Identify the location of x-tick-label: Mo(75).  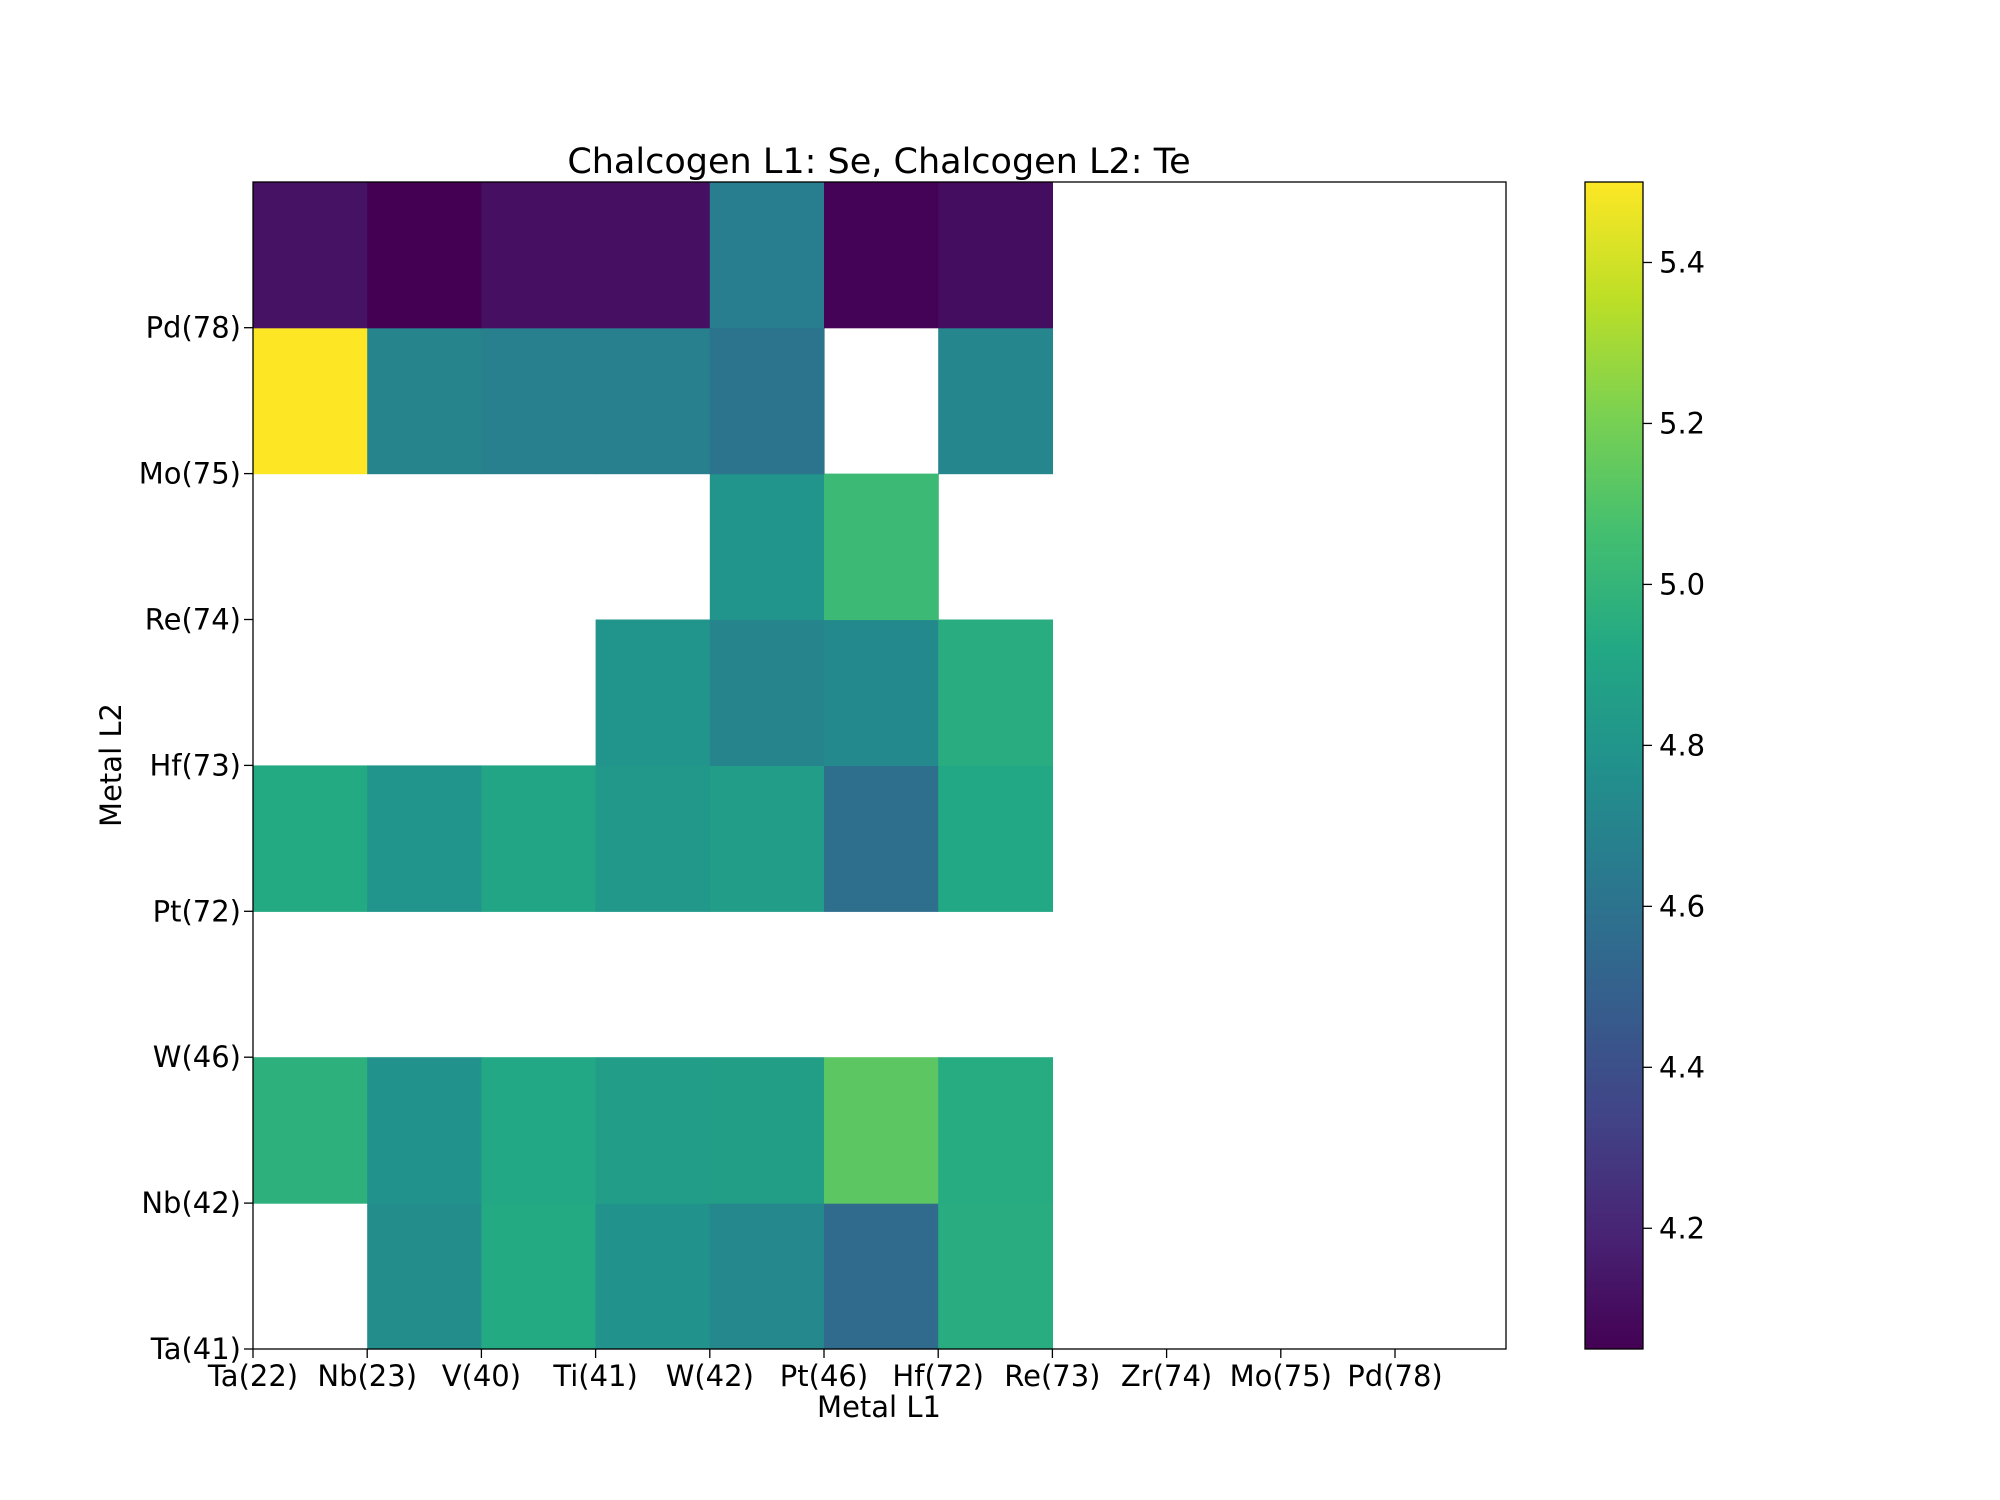
(1281, 1376).